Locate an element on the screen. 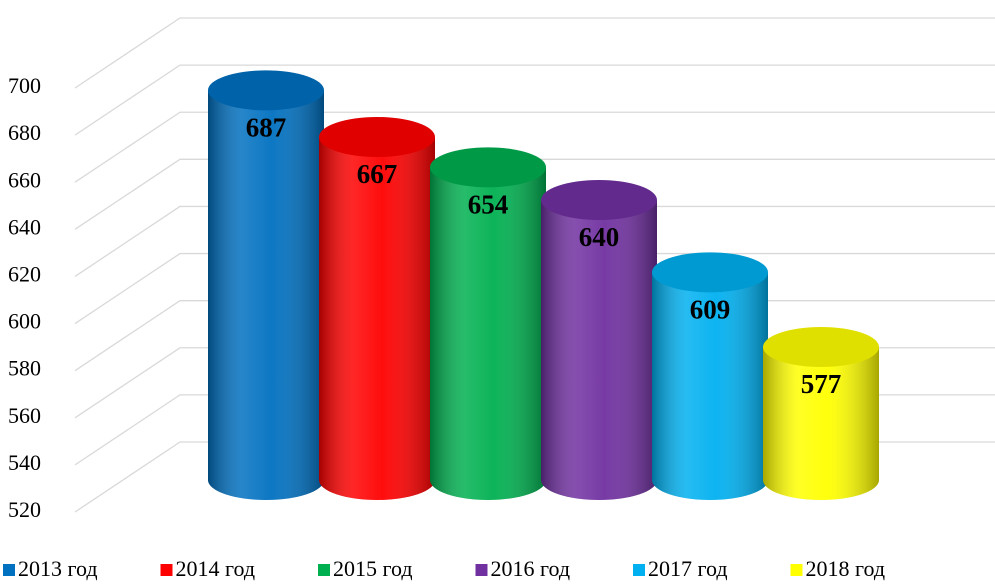 The height and width of the screenshot is (585, 995). y-tick-label: 540 is located at coordinates (24, 462).